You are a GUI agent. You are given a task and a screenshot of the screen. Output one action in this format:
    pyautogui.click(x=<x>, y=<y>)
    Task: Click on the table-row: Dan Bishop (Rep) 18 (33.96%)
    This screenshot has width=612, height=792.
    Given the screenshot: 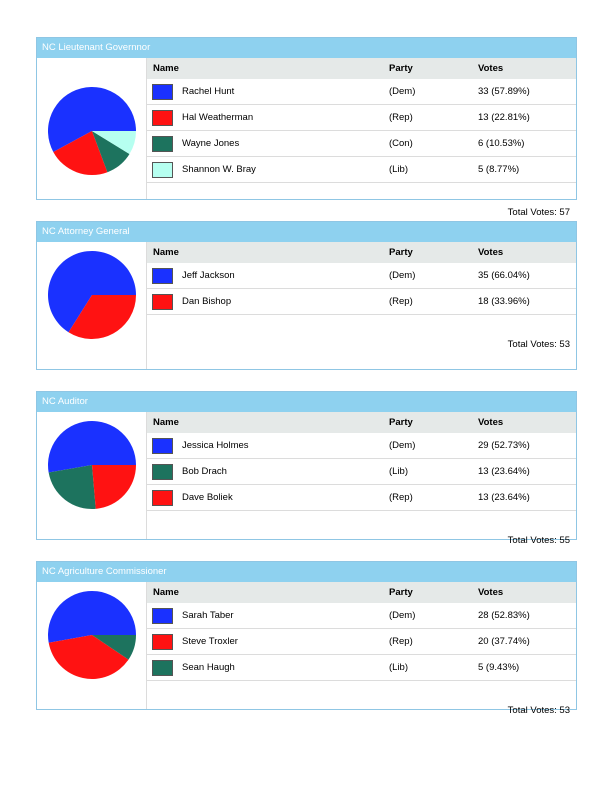 What is the action you would take?
    pyautogui.click(x=361, y=302)
    